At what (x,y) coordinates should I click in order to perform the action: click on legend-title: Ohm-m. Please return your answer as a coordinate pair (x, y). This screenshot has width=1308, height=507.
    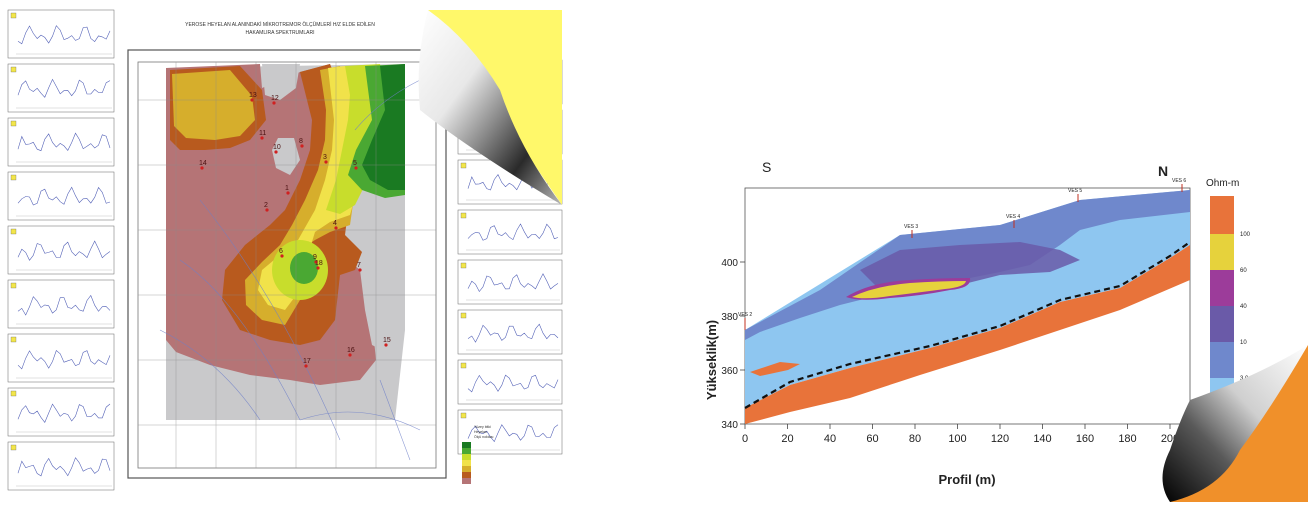
    Looking at the image, I should click on (1222, 183).